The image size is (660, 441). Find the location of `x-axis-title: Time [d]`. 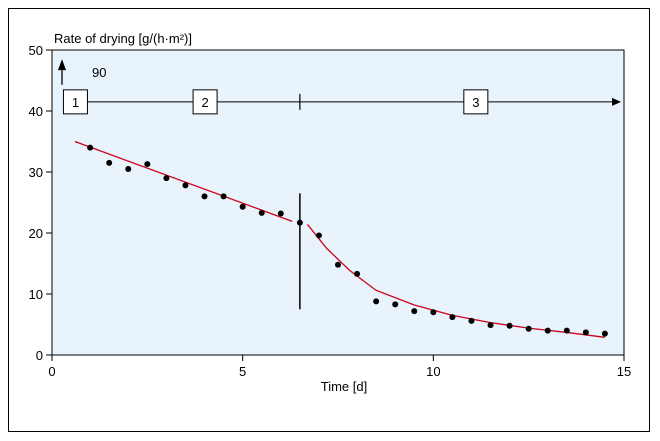

x-axis-title: Time [d] is located at coordinates (344, 386).